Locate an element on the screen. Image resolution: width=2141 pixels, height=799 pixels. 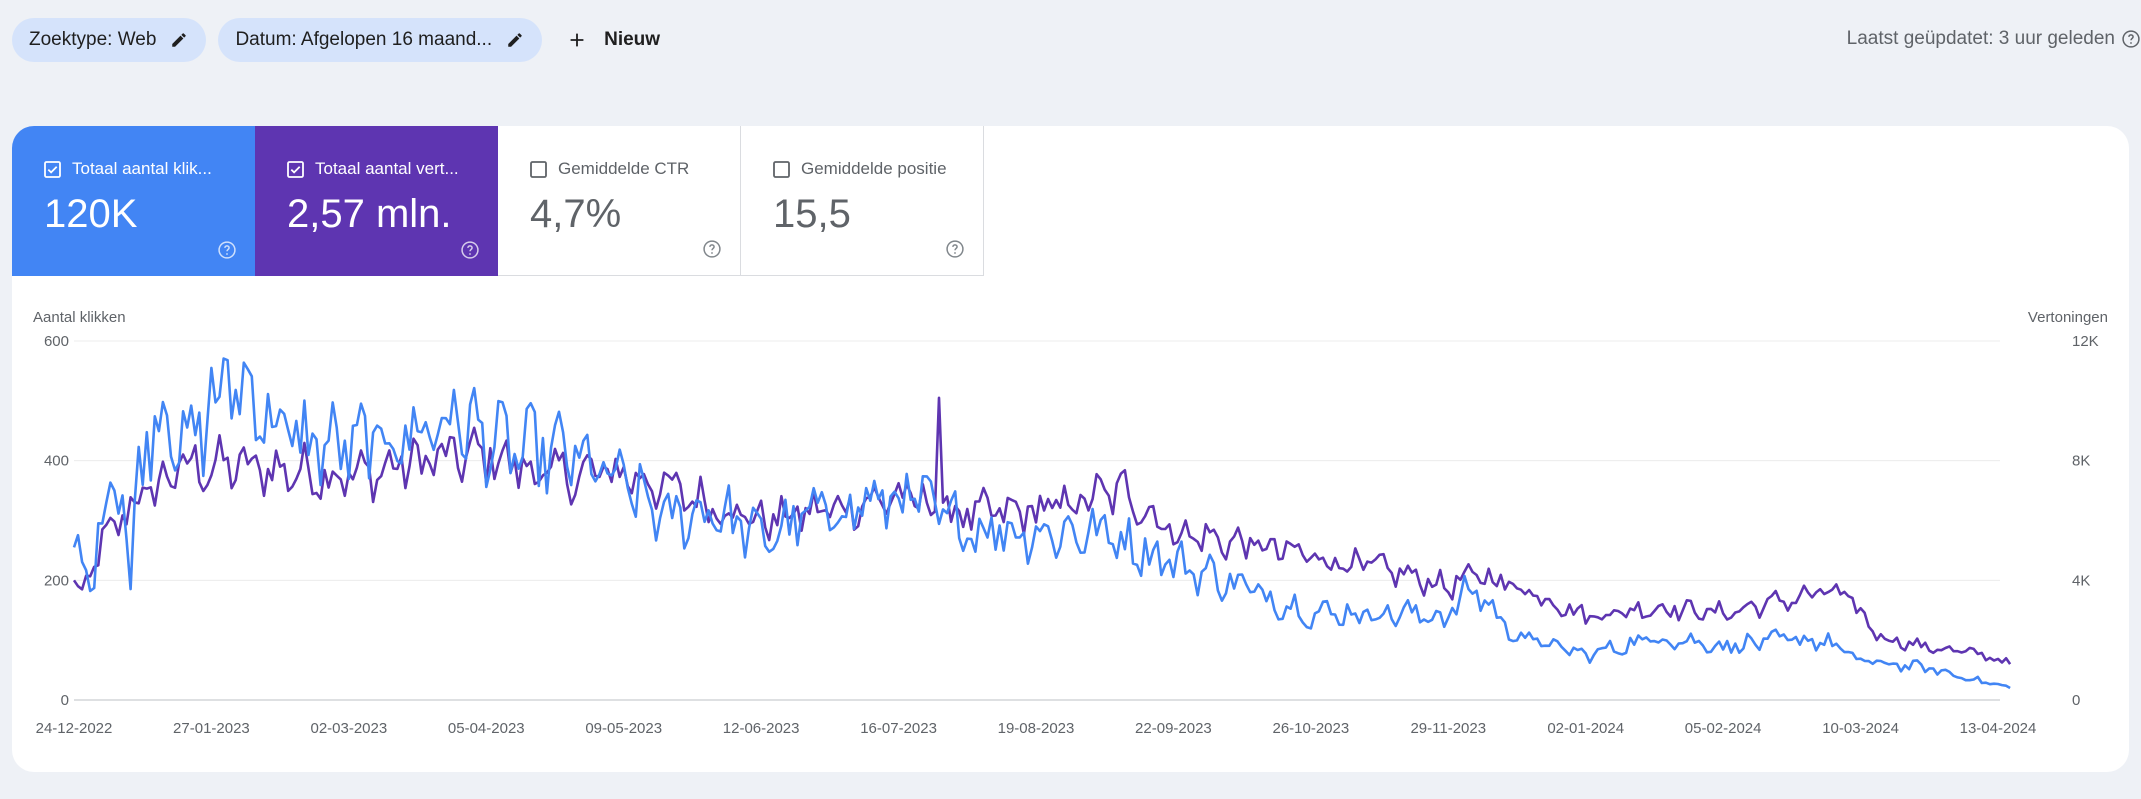
average-position-metric: Gemiddelde positie 15,5 is located at coordinates (862, 201).